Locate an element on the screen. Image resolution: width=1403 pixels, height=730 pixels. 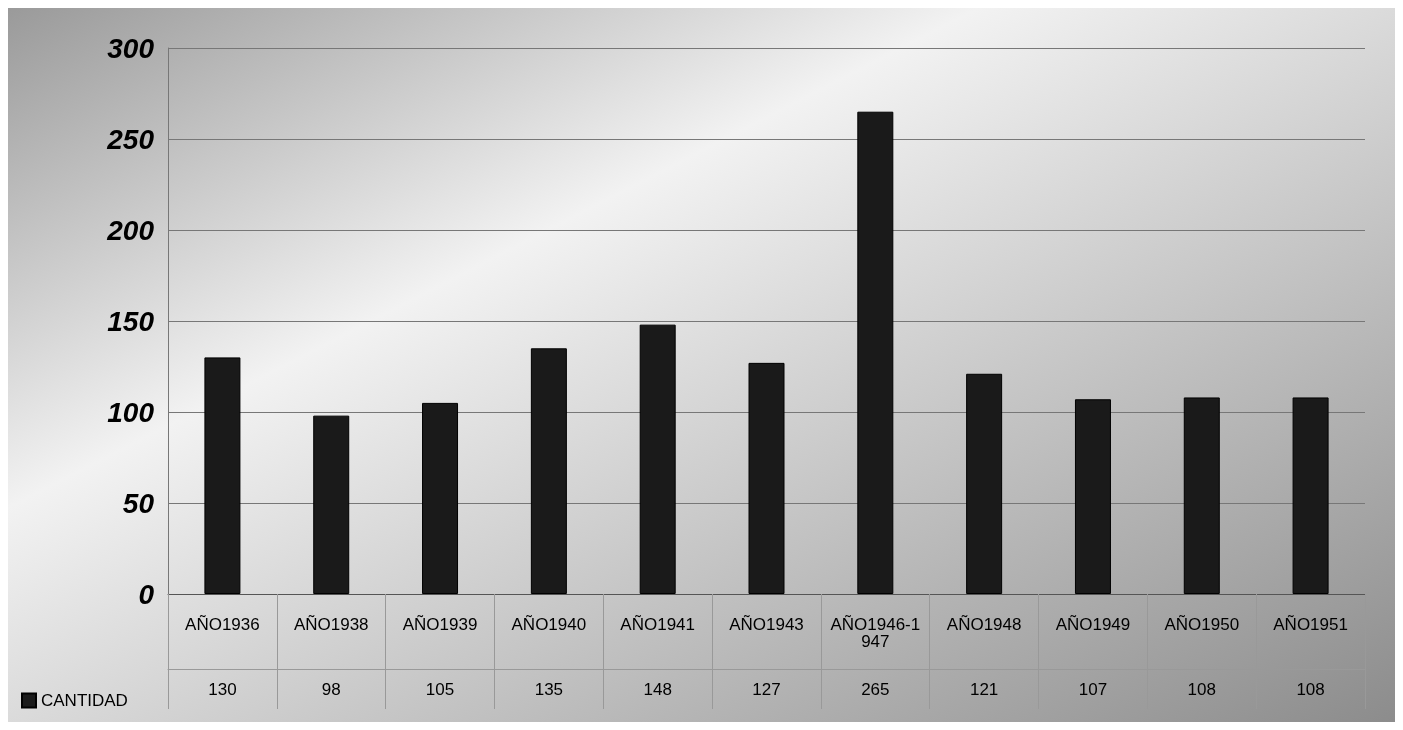
x-tick-label: AÑO1938 is located at coordinates (331, 624).